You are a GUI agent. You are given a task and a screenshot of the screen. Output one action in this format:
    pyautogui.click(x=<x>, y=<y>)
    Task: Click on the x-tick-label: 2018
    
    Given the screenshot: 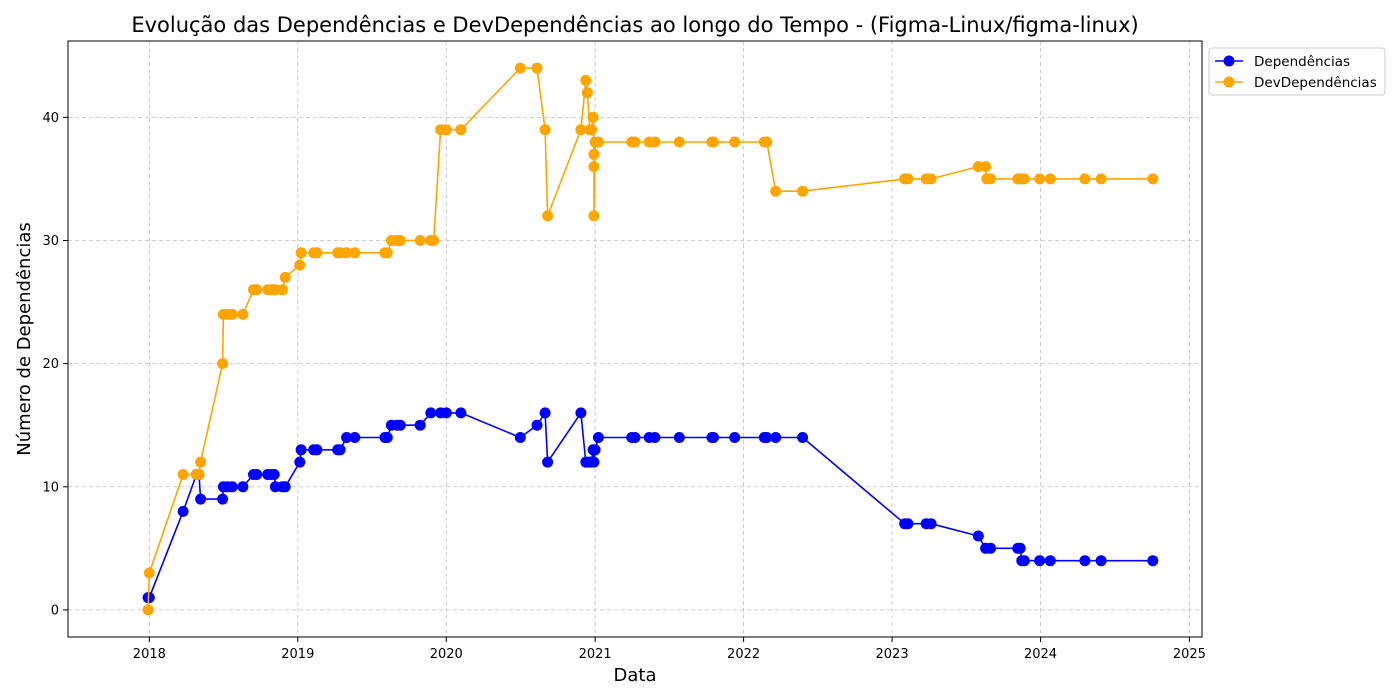 What is the action you would take?
    pyautogui.click(x=149, y=654)
    